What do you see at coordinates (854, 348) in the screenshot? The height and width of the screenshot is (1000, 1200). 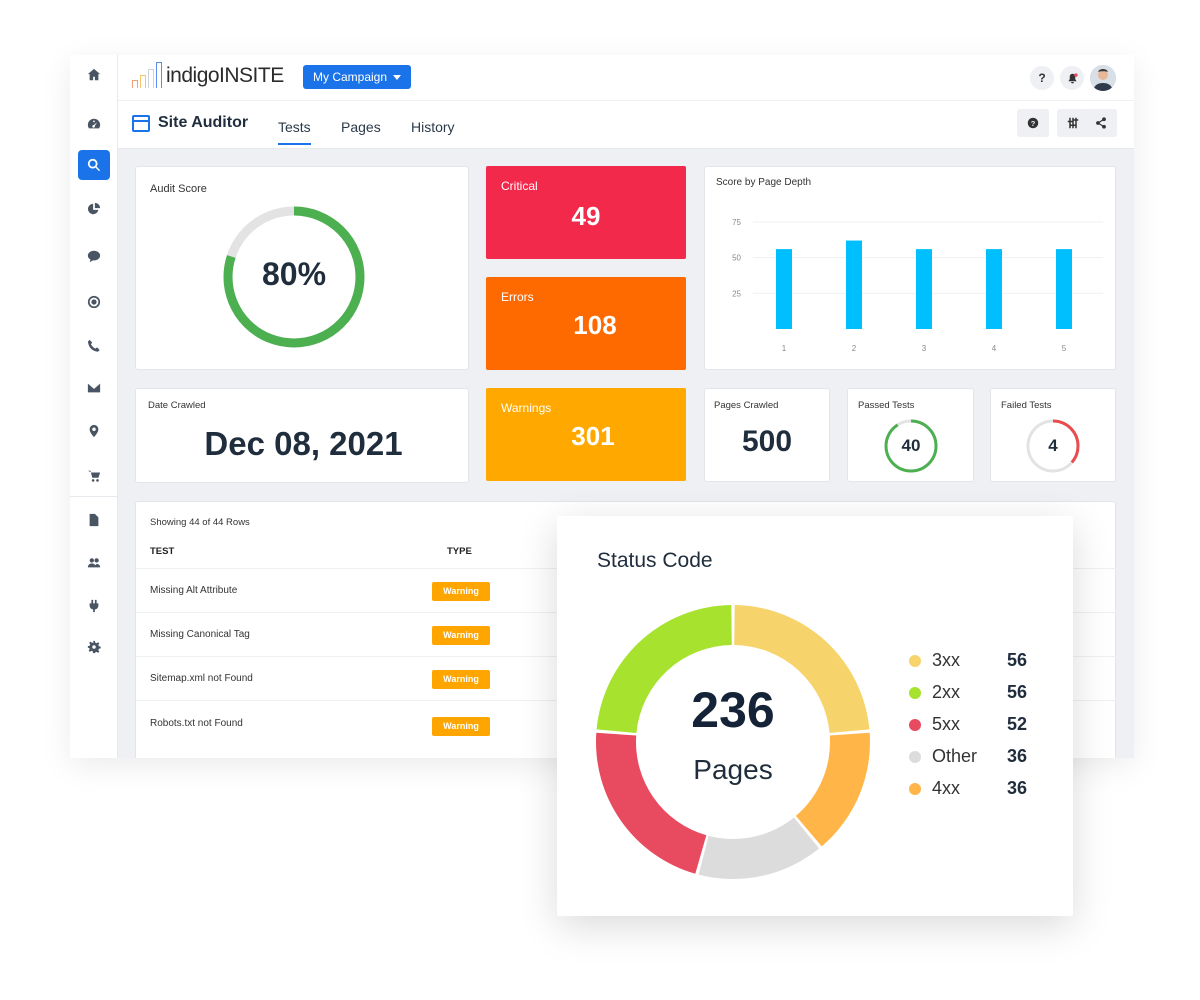 I see `x-tick-label: 2` at bounding box center [854, 348].